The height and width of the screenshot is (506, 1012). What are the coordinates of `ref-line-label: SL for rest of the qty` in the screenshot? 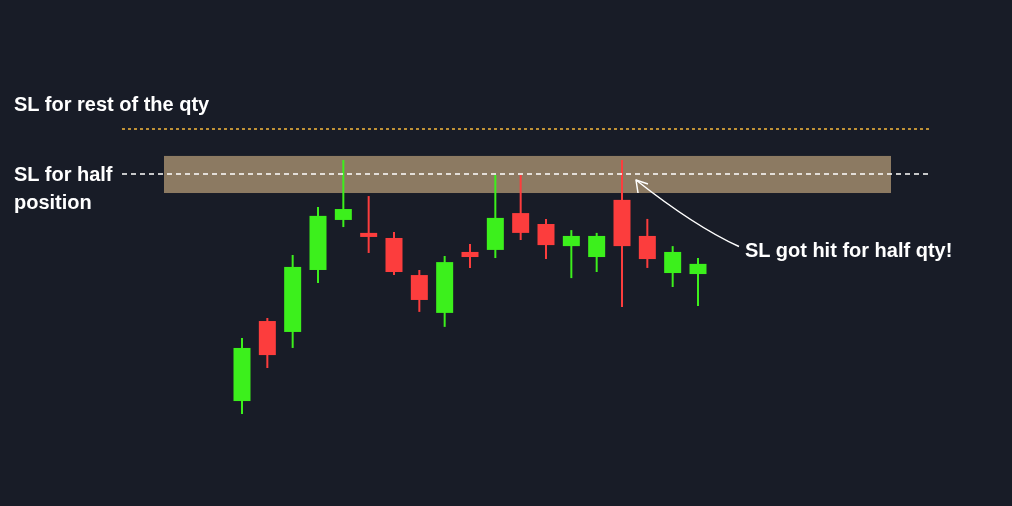 It's located at (112, 104).